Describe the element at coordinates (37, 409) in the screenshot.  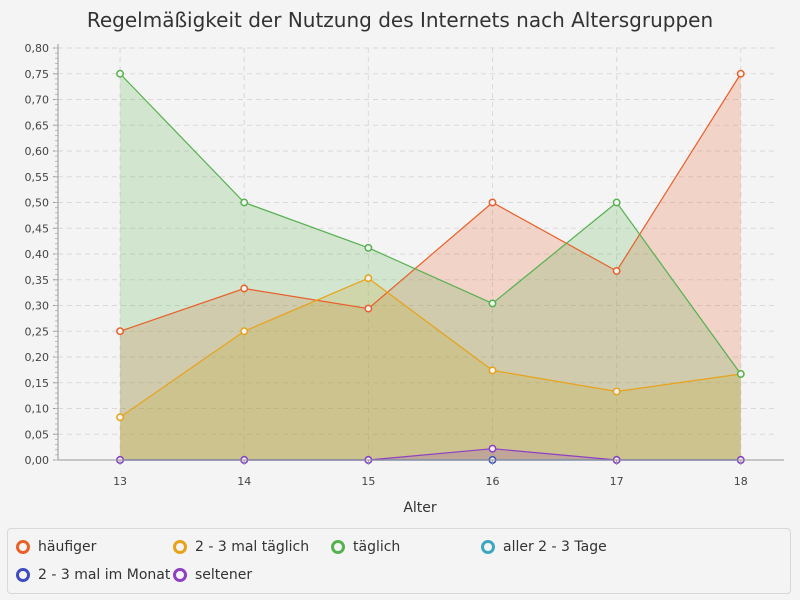
I see `y-tick-label: 0,10` at that location.